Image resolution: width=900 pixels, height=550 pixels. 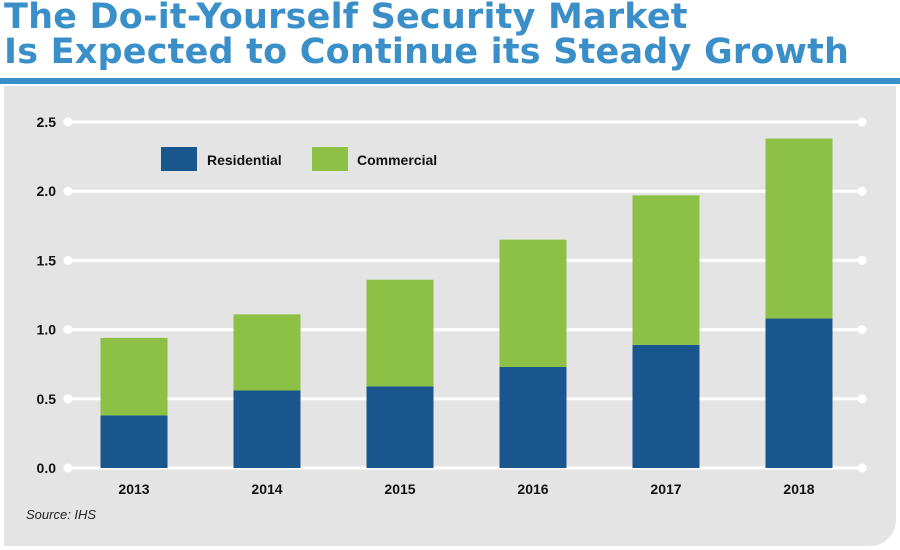 I want to click on legend-swatch-commercial, so click(x=330, y=159).